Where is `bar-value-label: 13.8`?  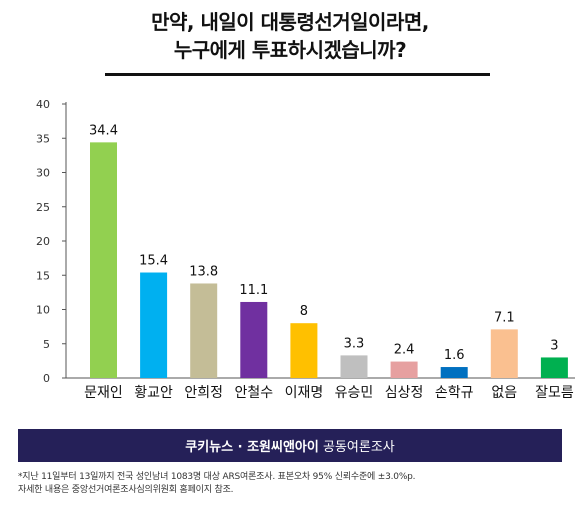 bar-value-label: 13.8 is located at coordinates (203, 271).